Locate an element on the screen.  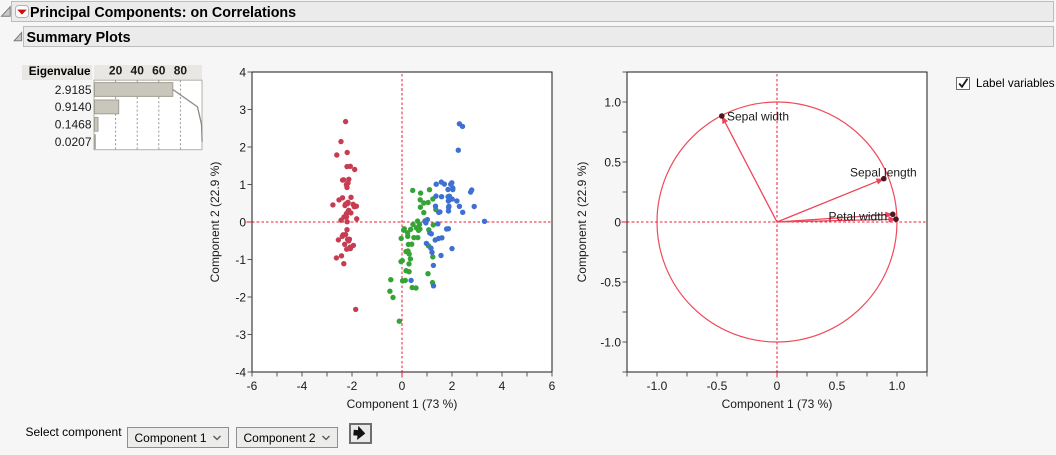
svg-text: 20 is located at coordinates (116, 71).